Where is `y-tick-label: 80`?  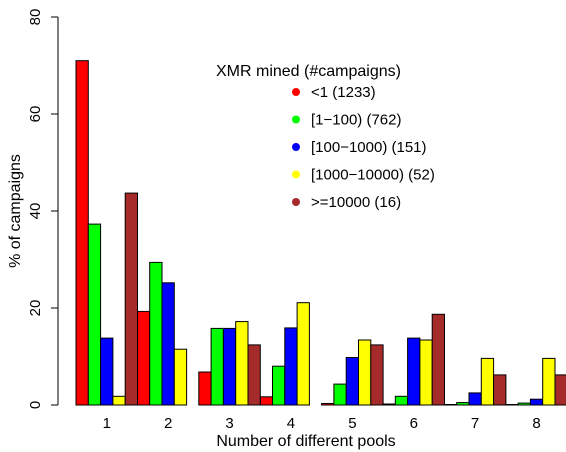
y-tick-label: 80 is located at coordinates (35, 17).